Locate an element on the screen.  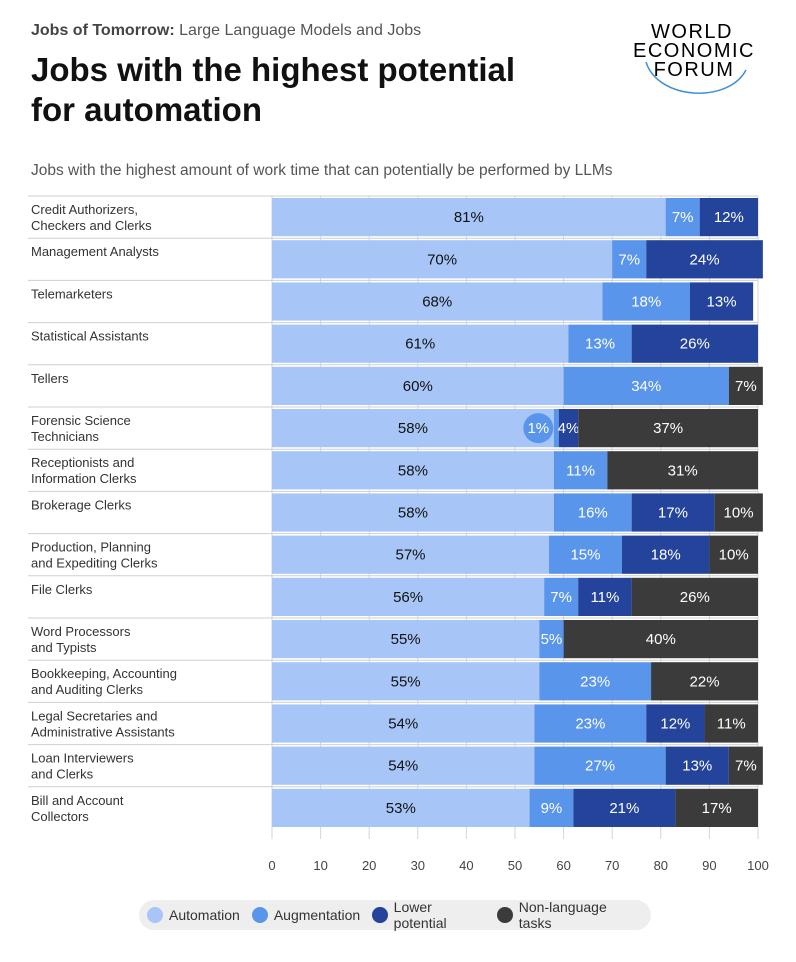
value-label: 60% is located at coordinates (418, 386).